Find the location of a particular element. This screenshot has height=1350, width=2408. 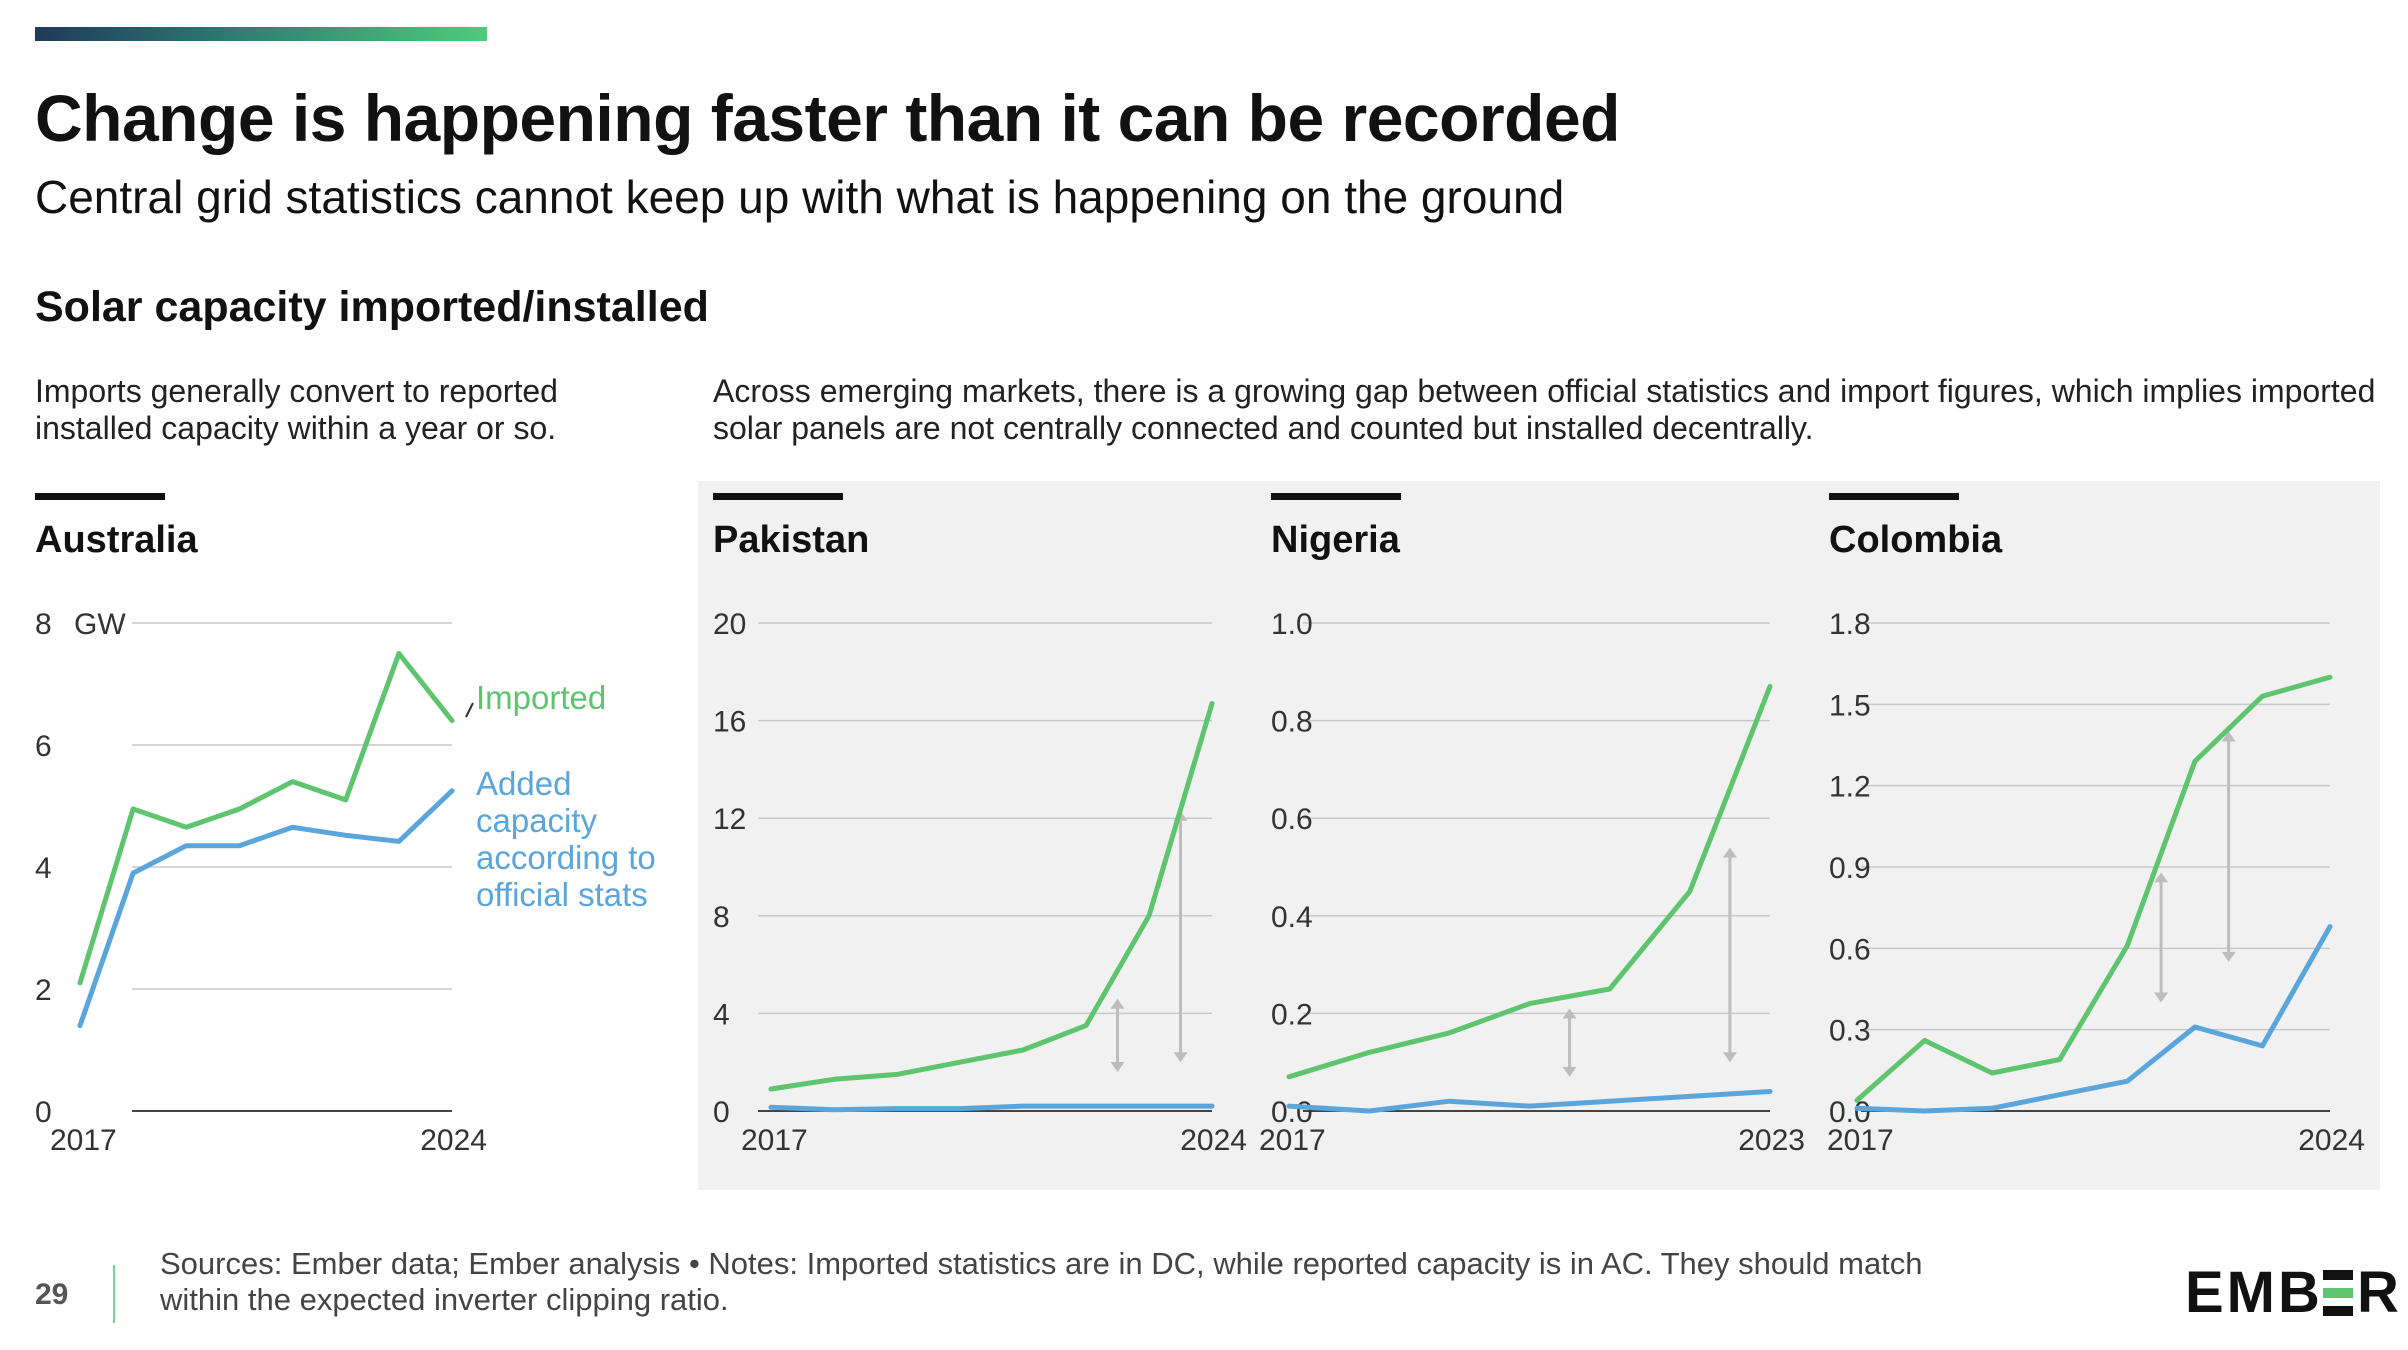

ember-logo: EMB R is located at coordinates (2292, 1292).